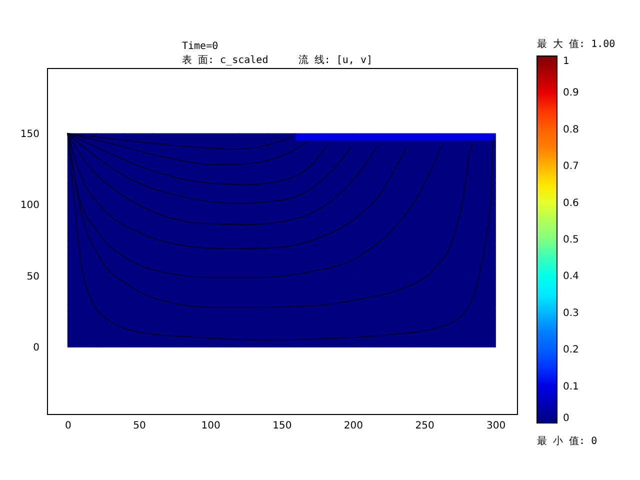 The image size is (640, 480). Describe the element at coordinates (282, 426) in the screenshot. I see `x-tick-label: 150` at that location.